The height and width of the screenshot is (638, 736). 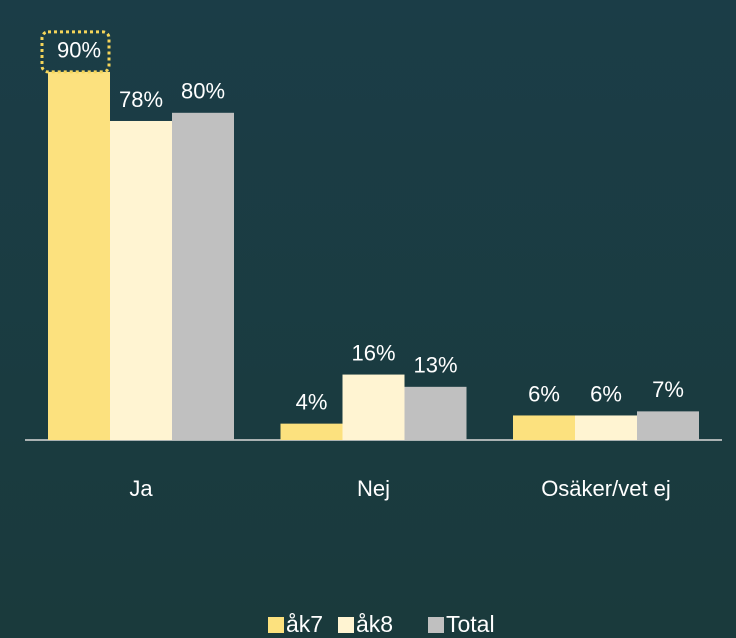 I want to click on value-label: 90%, so click(x=79, y=50).